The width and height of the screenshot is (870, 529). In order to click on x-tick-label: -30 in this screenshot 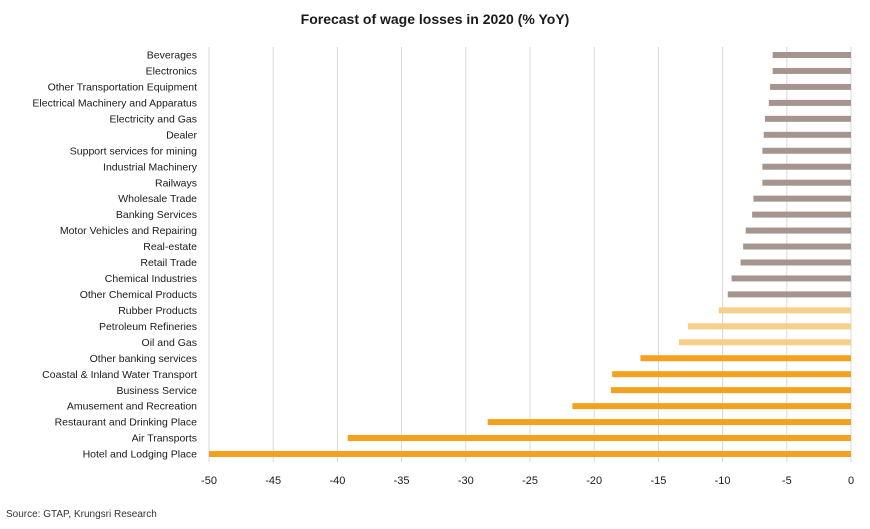, I will do `click(466, 481)`.